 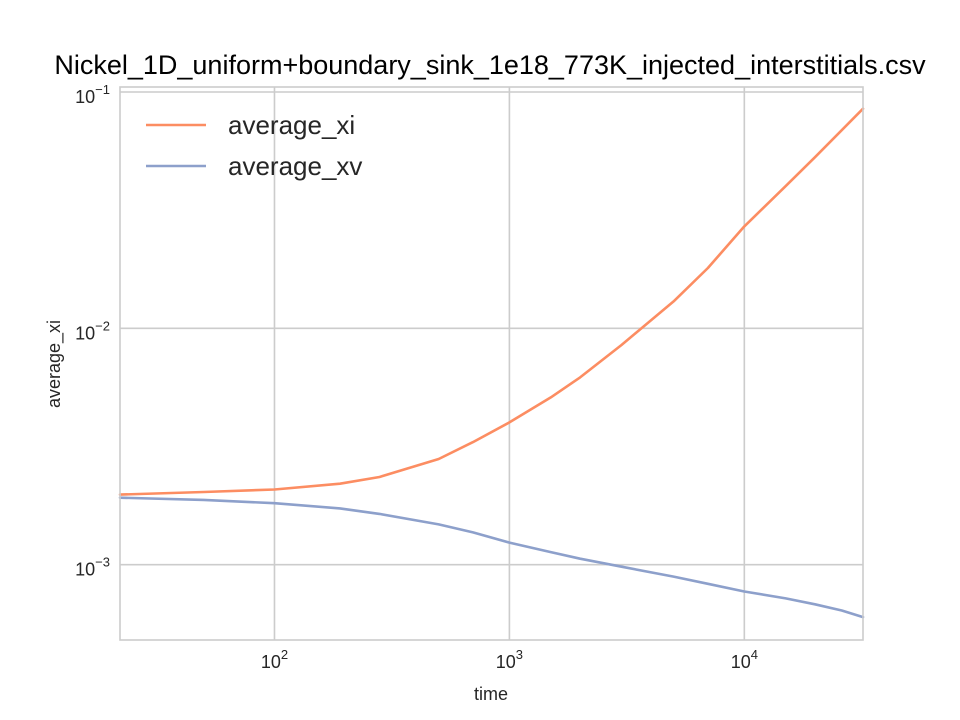 What do you see at coordinates (295, 166) in the screenshot?
I see `legend-label: average_xv` at bounding box center [295, 166].